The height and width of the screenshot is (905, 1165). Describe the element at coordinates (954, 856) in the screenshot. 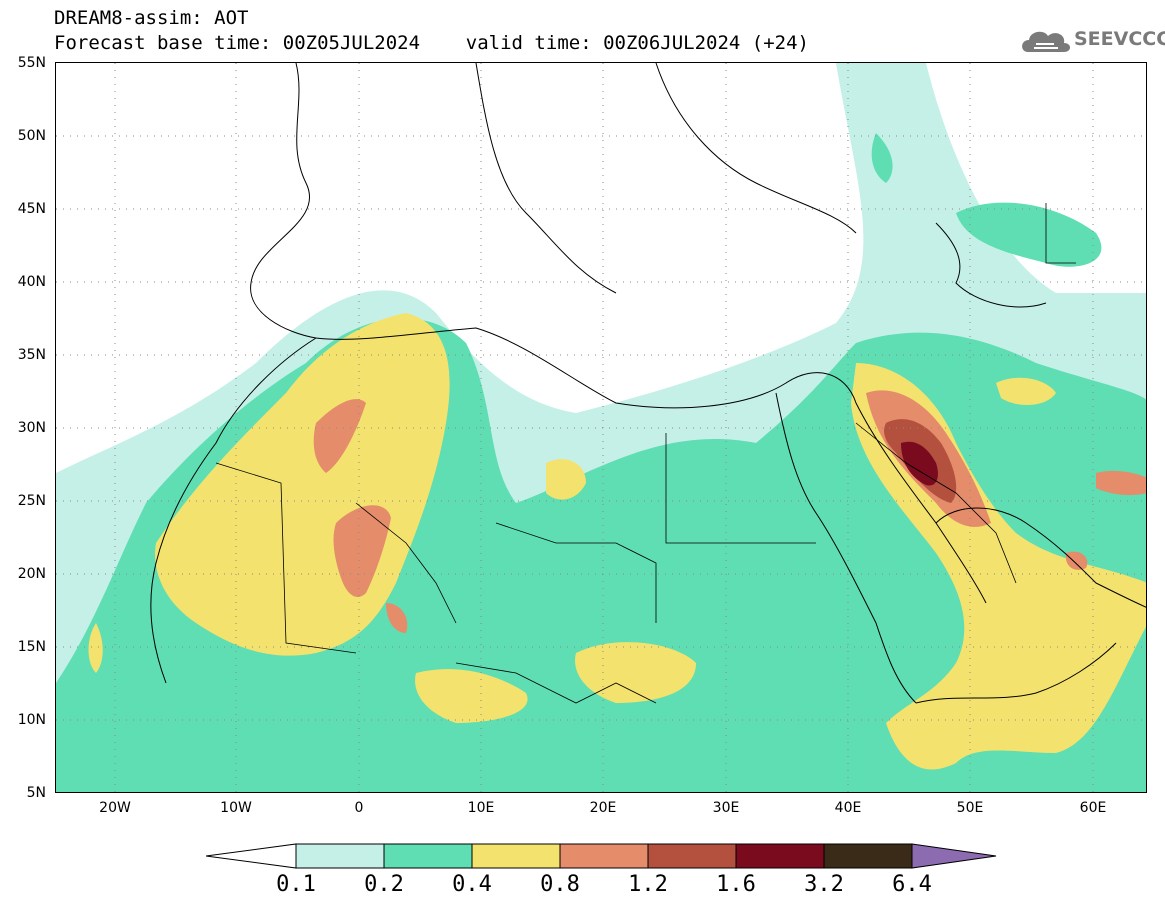

I see `colorbar-over-arrow` at that location.